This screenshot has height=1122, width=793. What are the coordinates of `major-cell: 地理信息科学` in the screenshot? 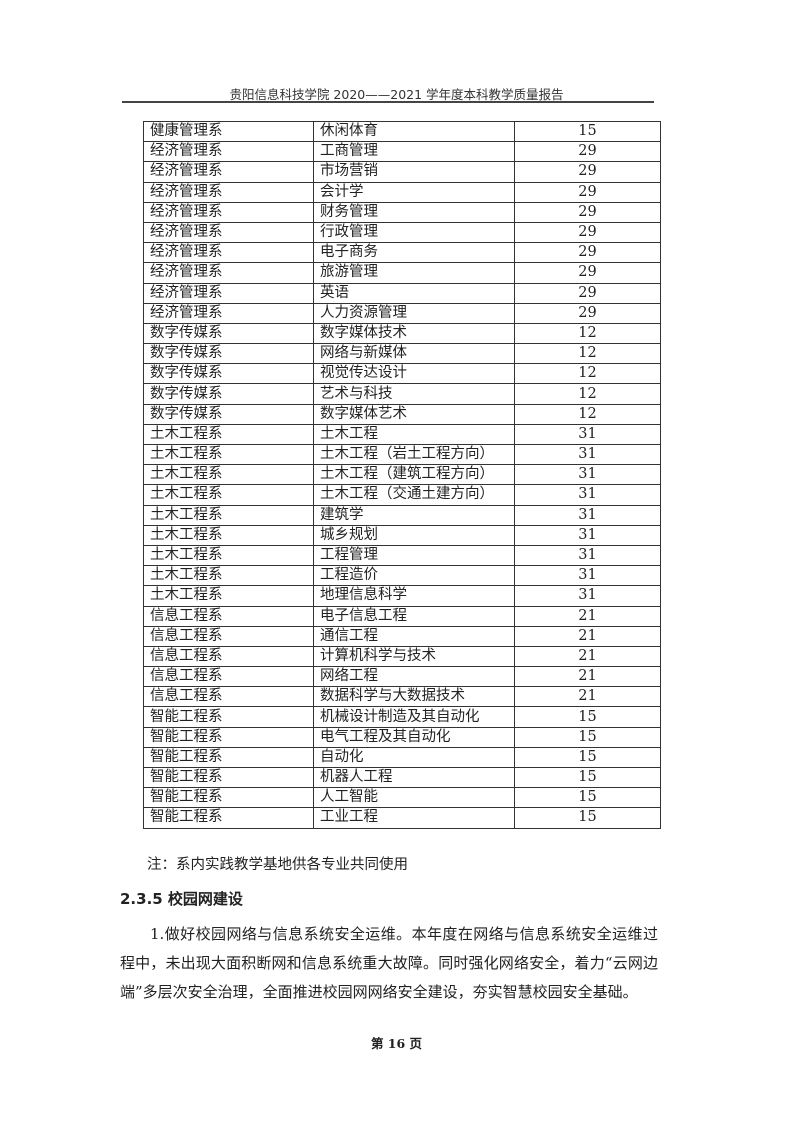 It's located at (414, 596).